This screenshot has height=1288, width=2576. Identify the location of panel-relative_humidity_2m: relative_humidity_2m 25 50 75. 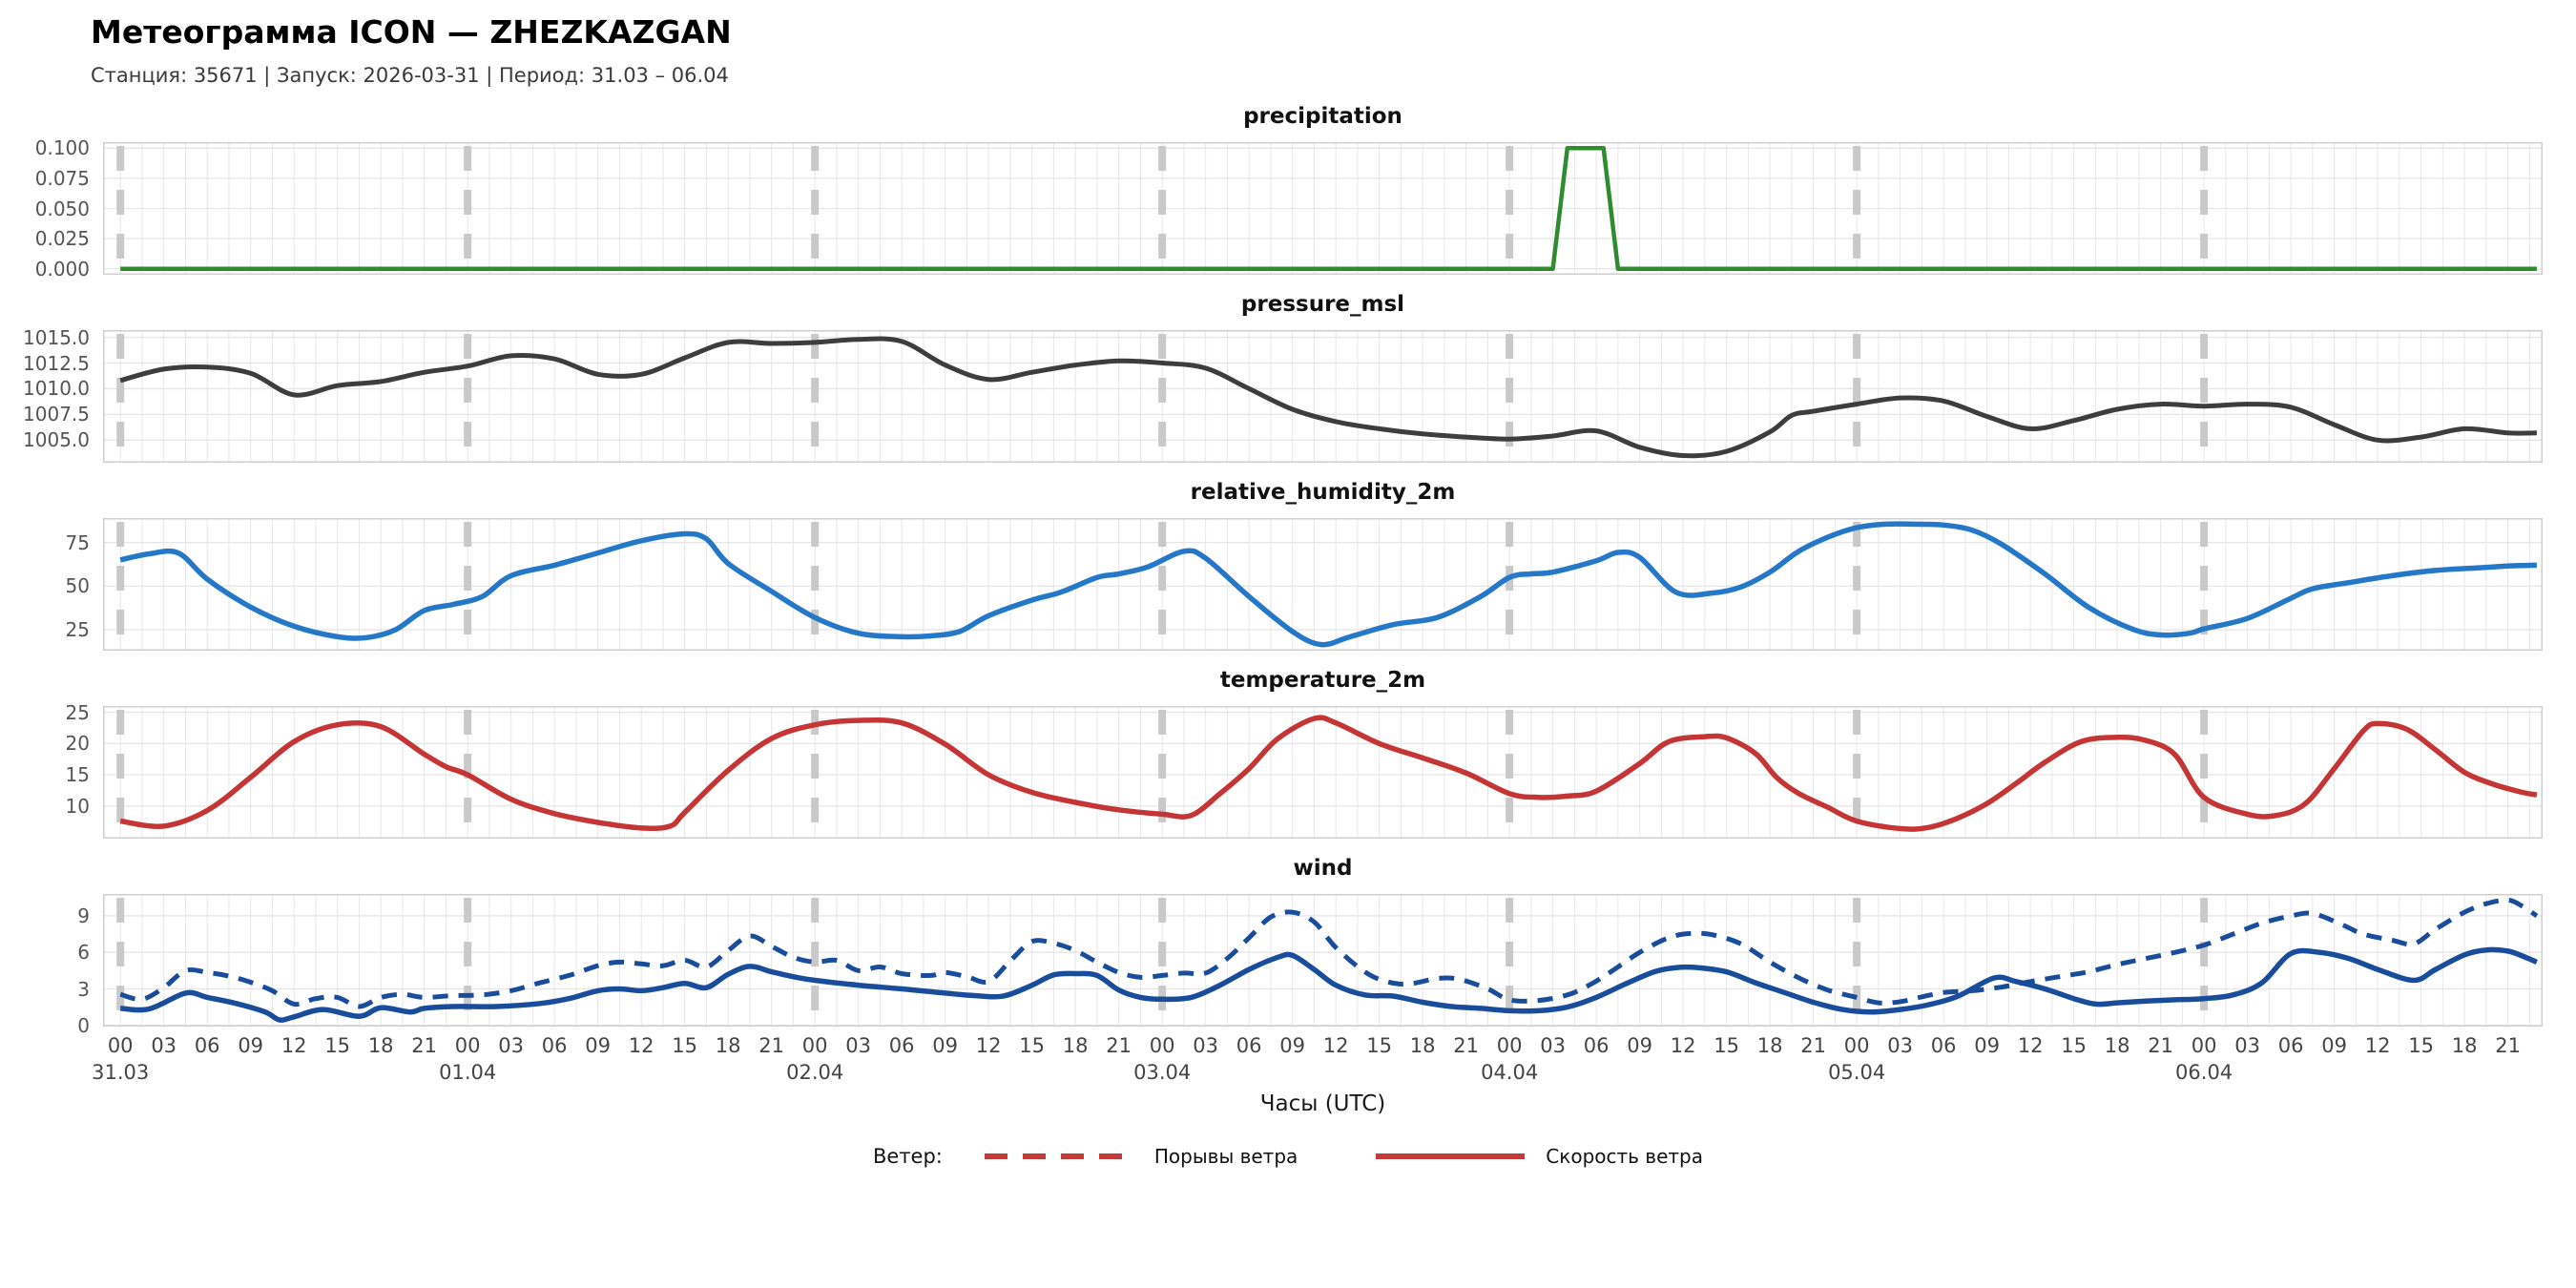
(1288, 565).